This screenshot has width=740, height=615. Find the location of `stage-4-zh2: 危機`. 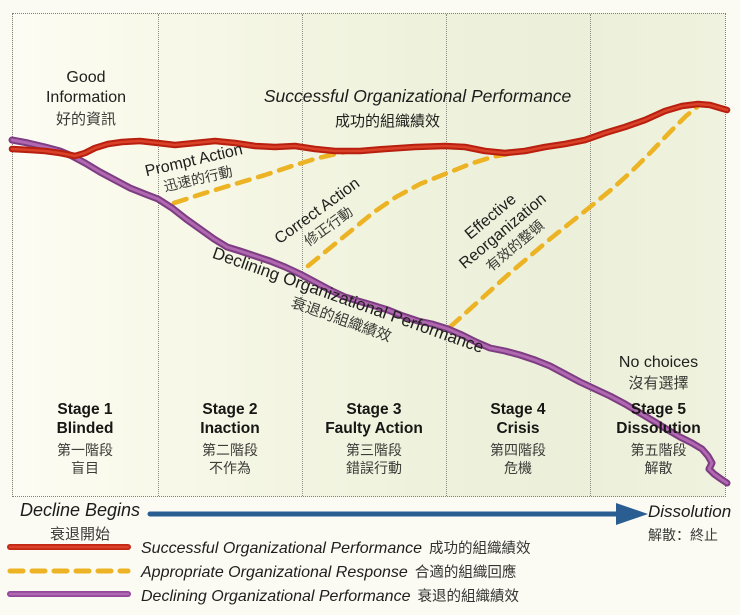

stage-4-zh2: 危機 is located at coordinates (518, 468).